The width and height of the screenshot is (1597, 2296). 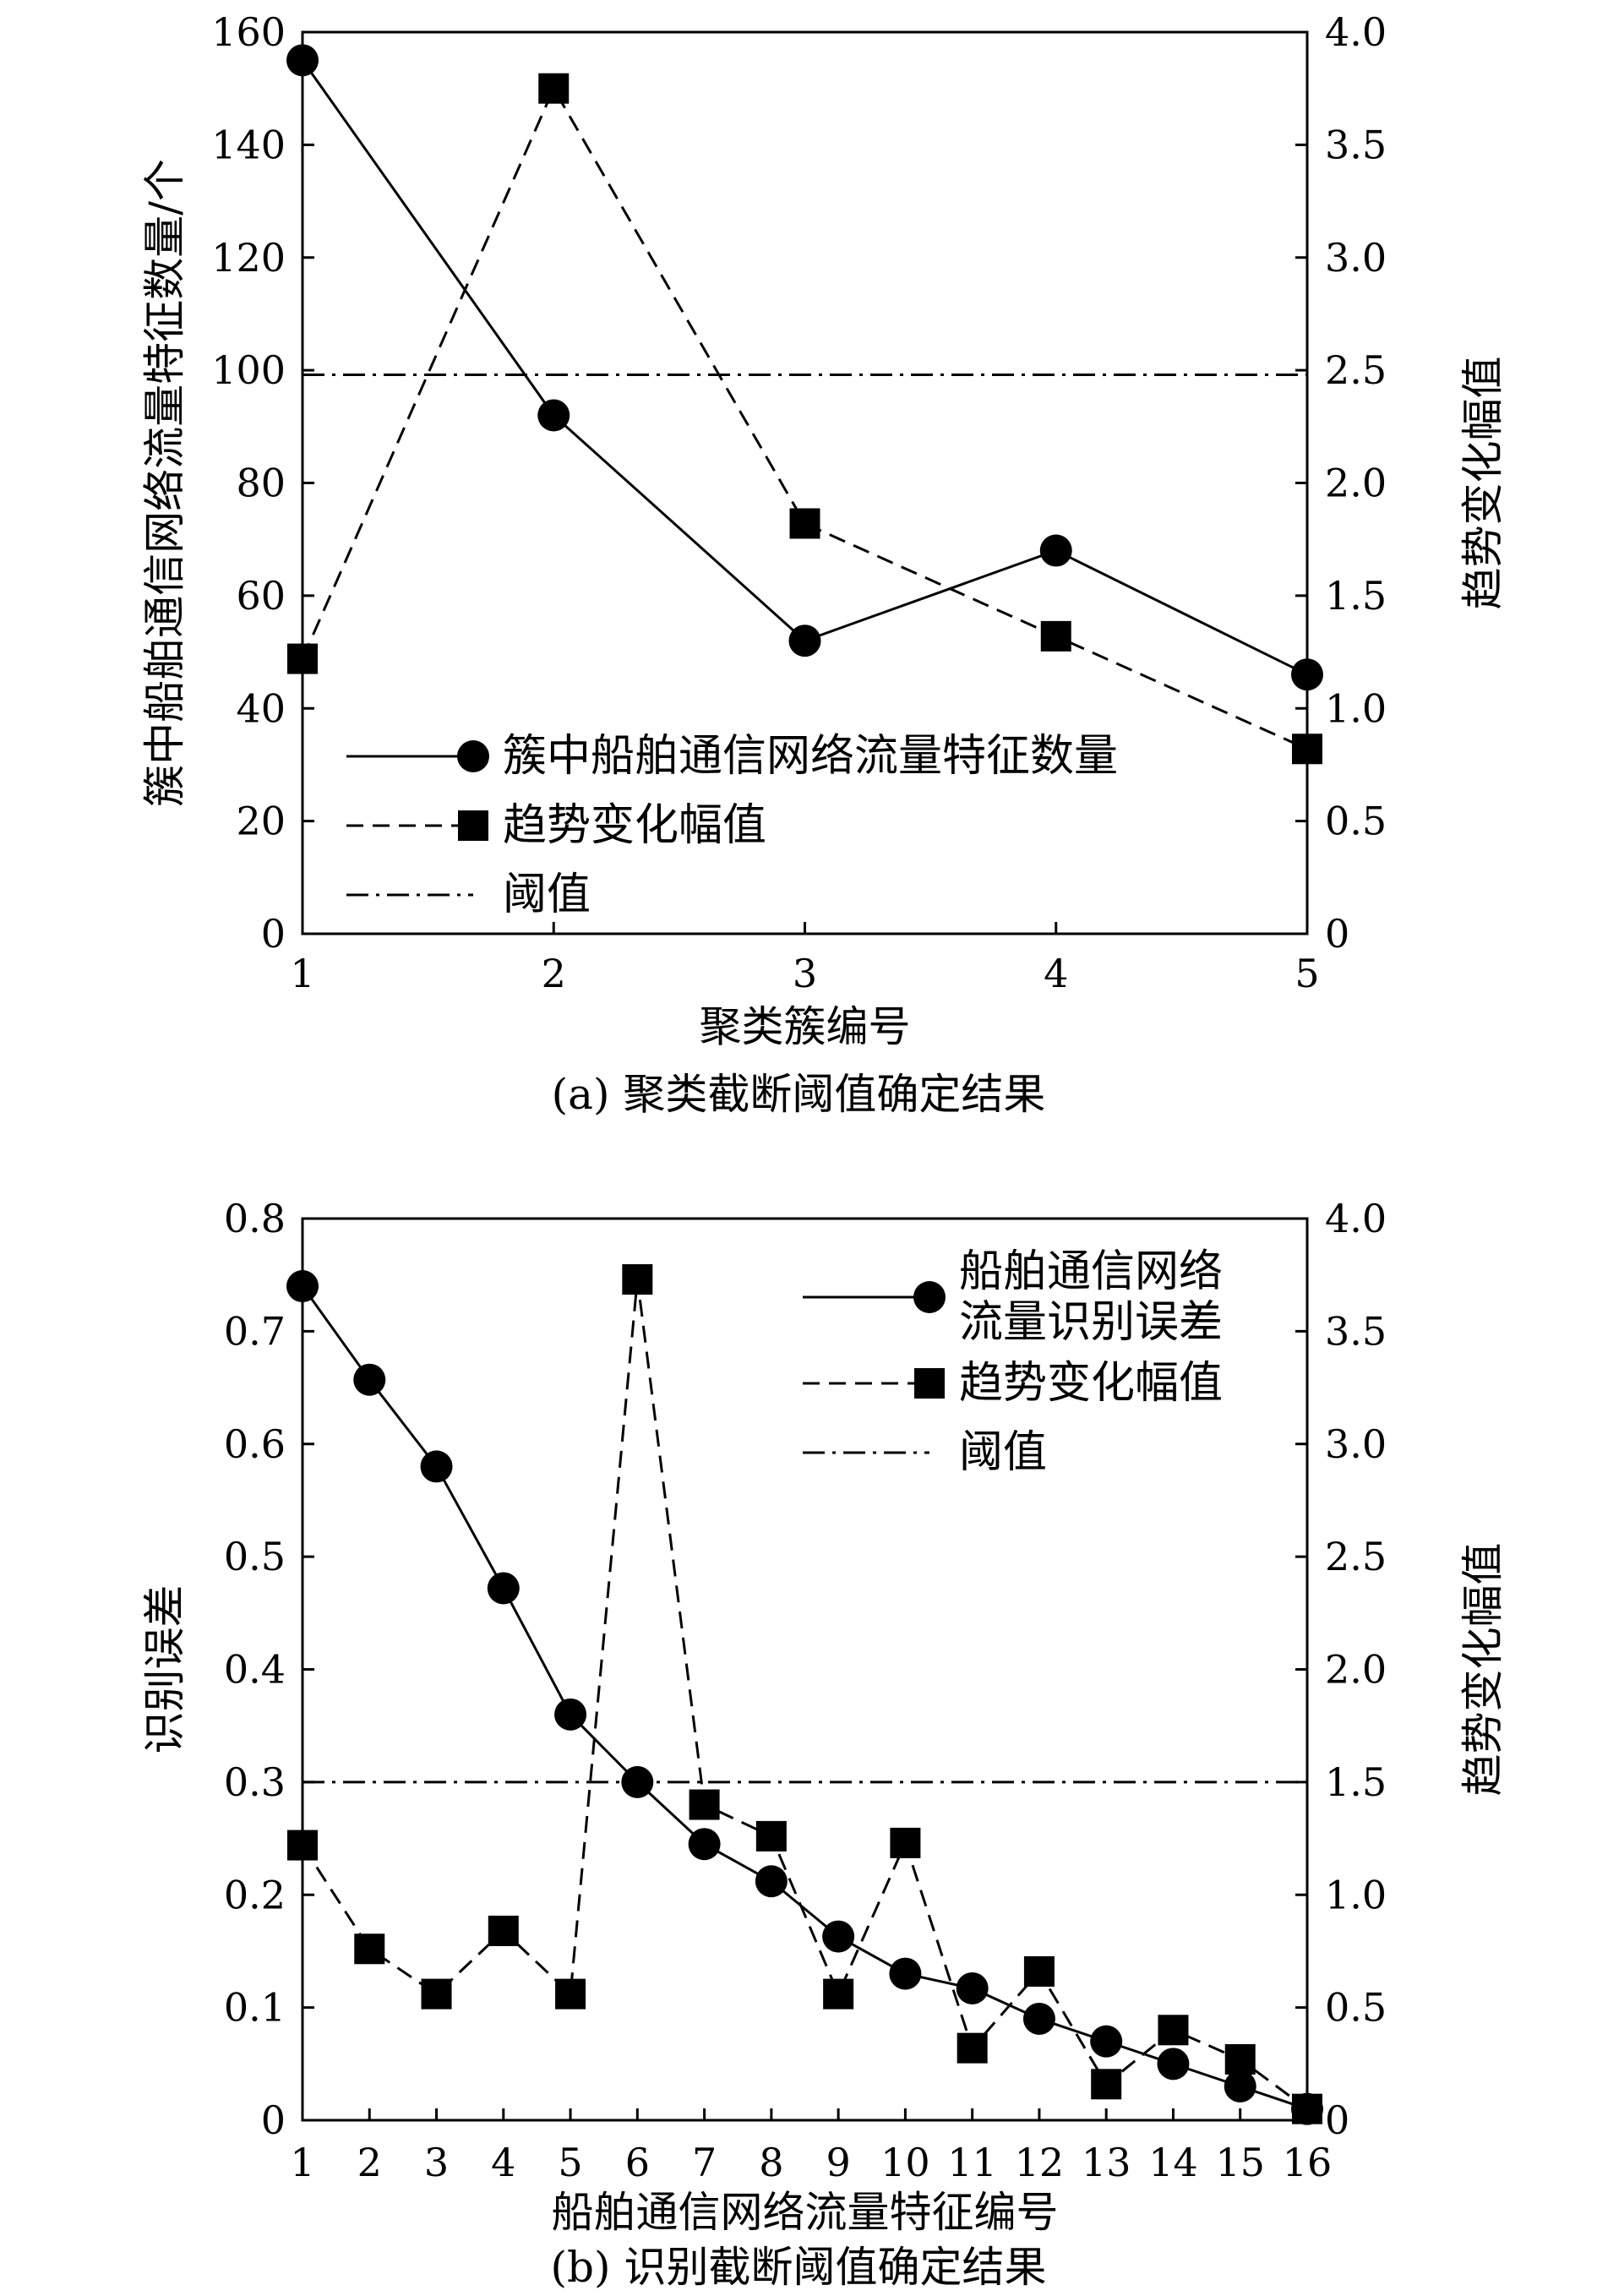 I want to click on x-tick-label: 10, so click(x=905, y=2162).